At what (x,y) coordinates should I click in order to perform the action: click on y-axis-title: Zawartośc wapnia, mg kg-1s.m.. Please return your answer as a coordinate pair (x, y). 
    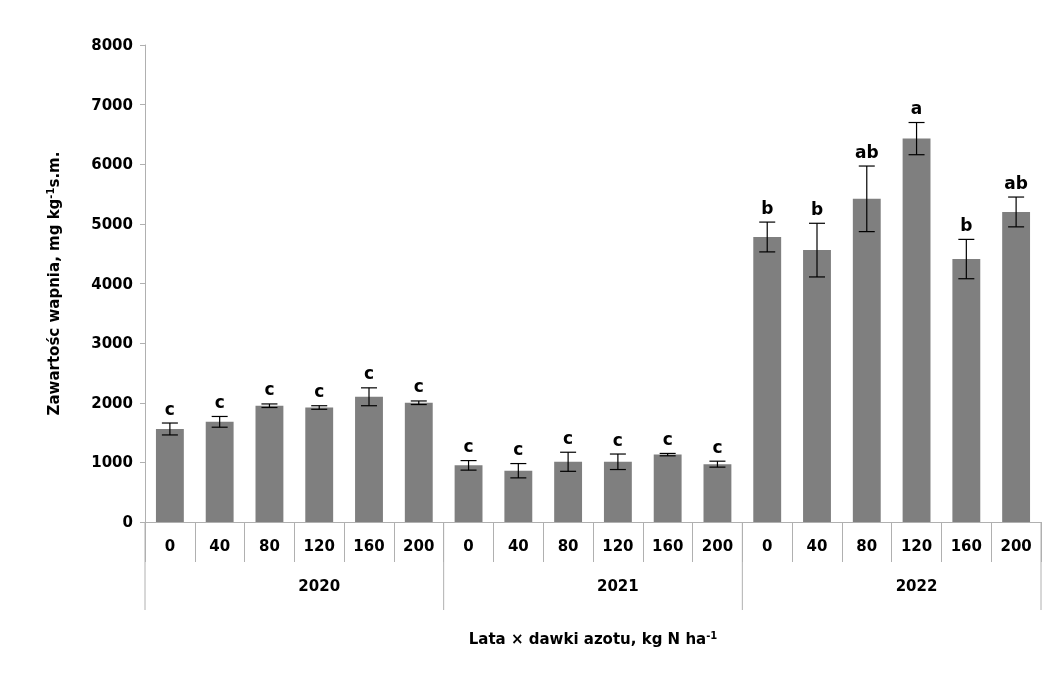
    Looking at the image, I should click on (53, 283).